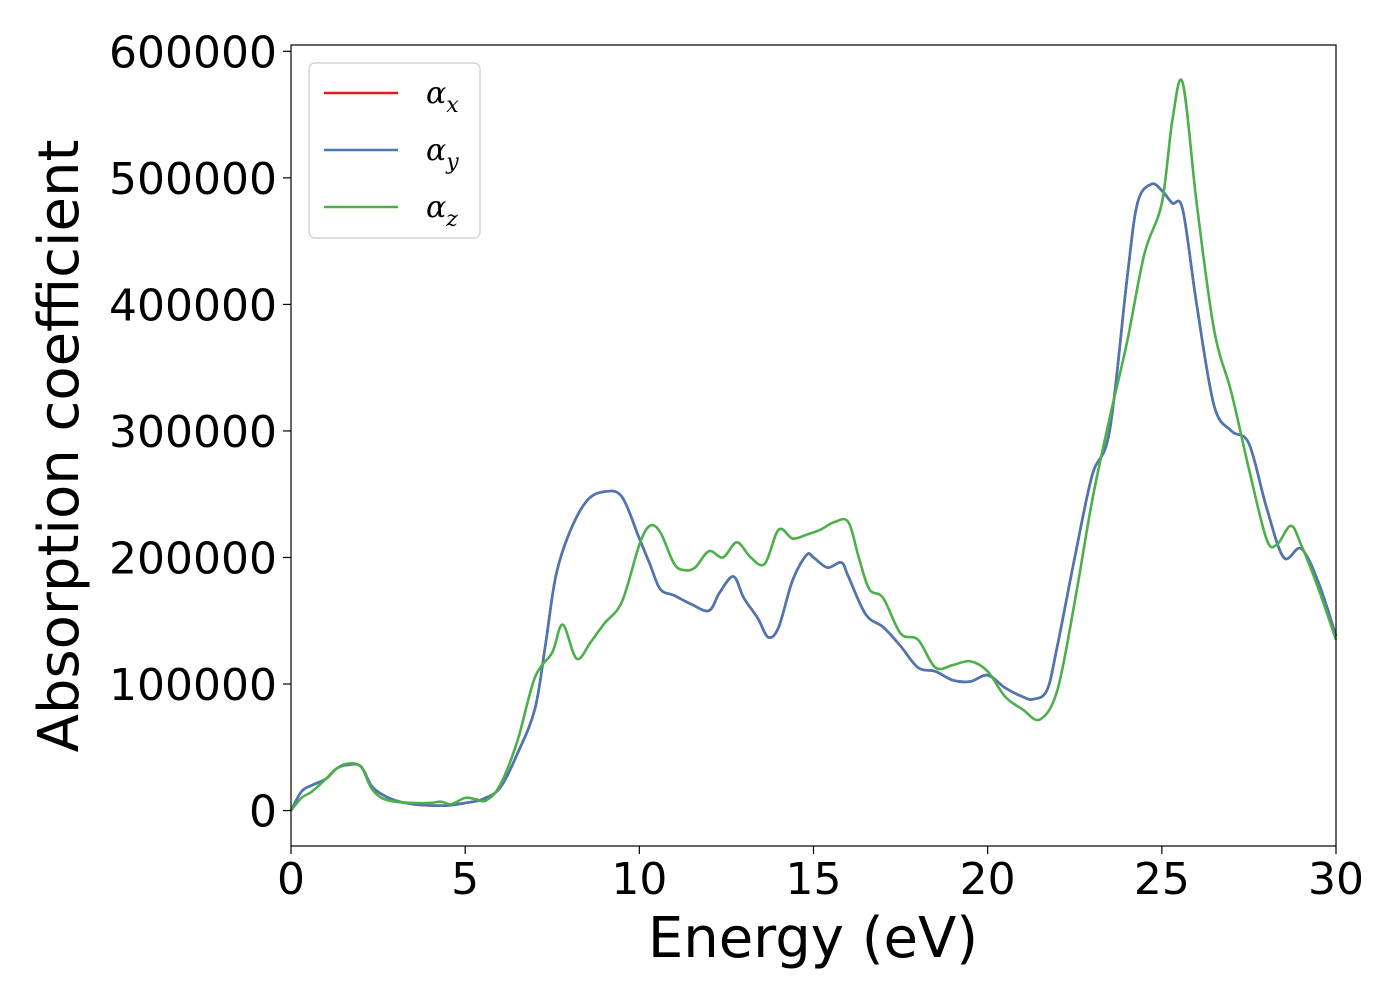 The image size is (1400, 1004). Describe the element at coordinates (988, 879) in the screenshot. I see `x-tick-label: 20` at that location.